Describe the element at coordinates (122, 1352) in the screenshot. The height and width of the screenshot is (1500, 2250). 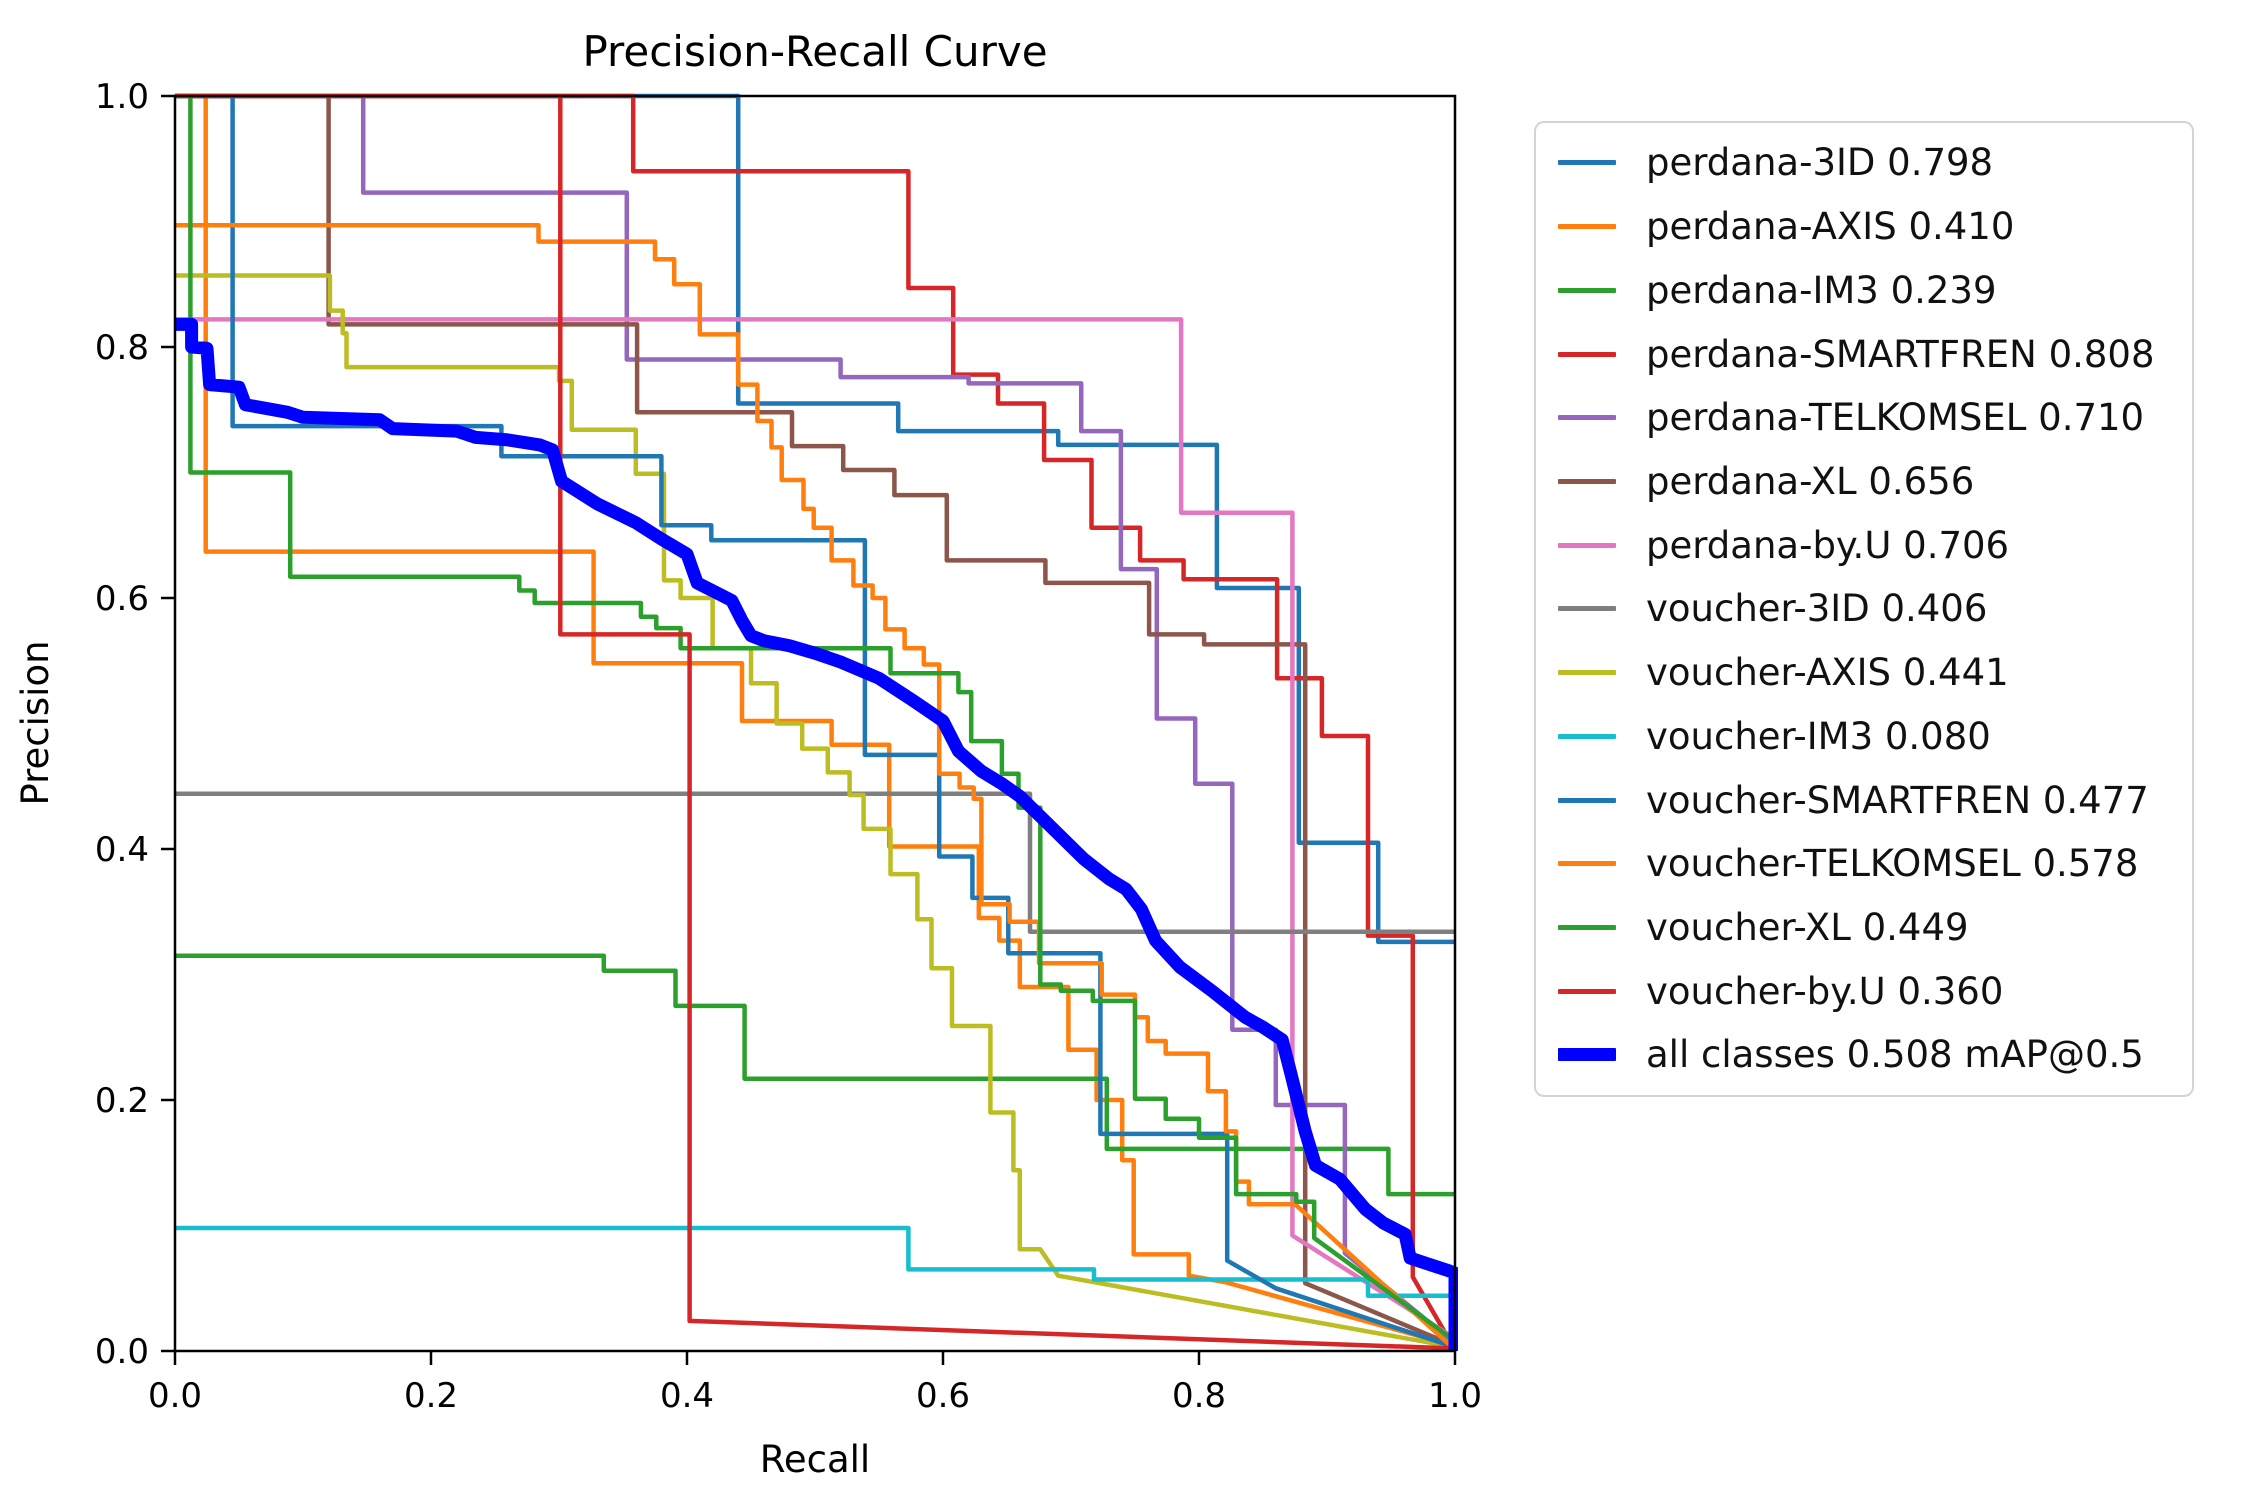
I see `y-tick-label: 0.0` at that location.